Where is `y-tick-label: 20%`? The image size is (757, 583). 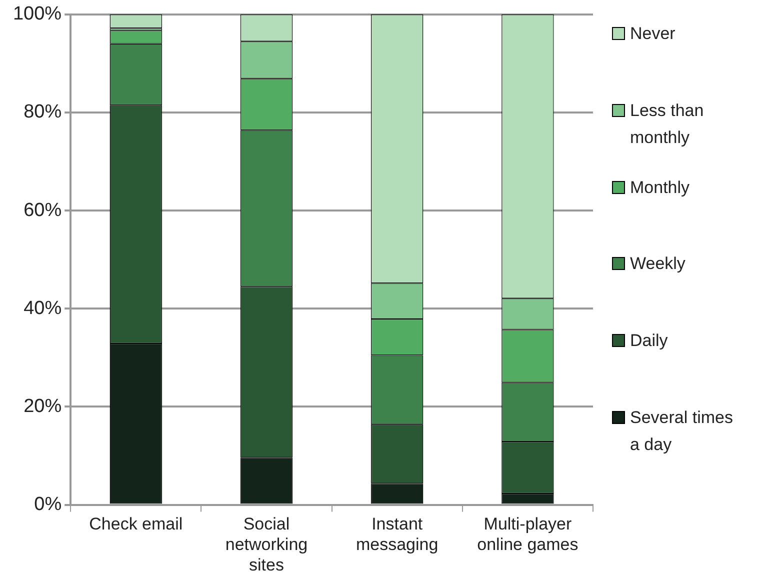
y-tick-label: 20% is located at coordinates (43, 406).